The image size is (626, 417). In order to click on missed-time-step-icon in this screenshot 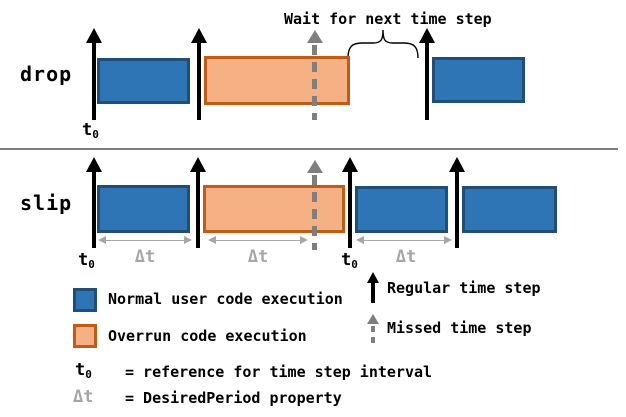, I will do `click(373, 330)`.